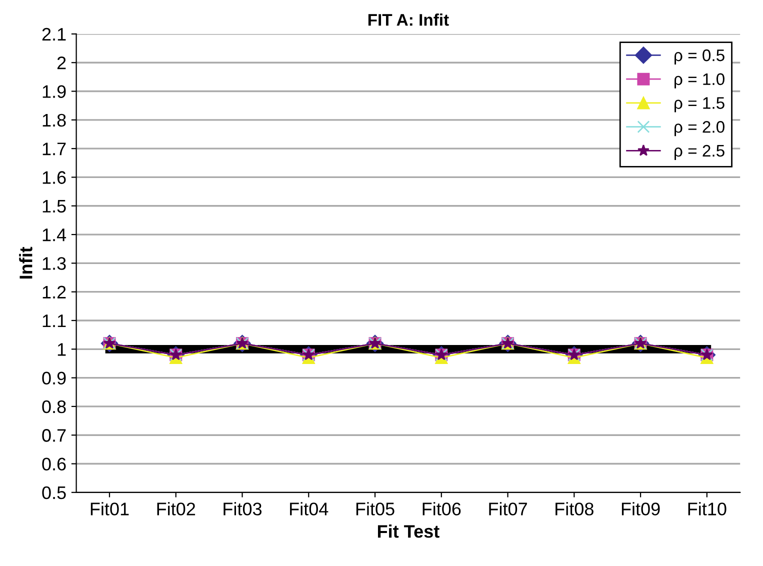 This screenshot has width=763, height=566. Describe the element at coordinates (25, 262) in the screenshot. I see `y-axis-title: Infit` at that location.